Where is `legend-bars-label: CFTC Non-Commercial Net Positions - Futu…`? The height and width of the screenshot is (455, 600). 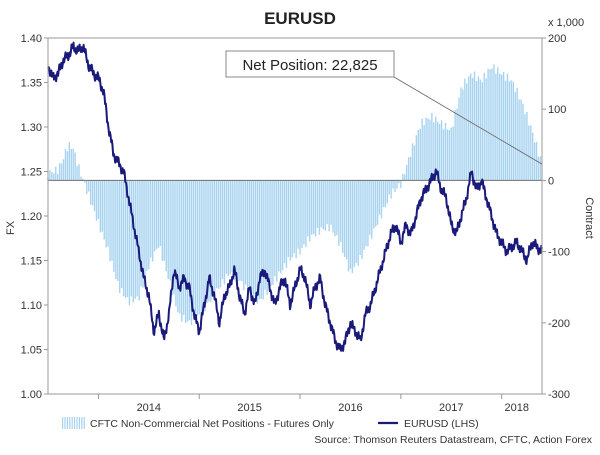
legend-bars-label: CFTC Non-Commercial Net Positions - Futu… is located at coordinates (212, 424).